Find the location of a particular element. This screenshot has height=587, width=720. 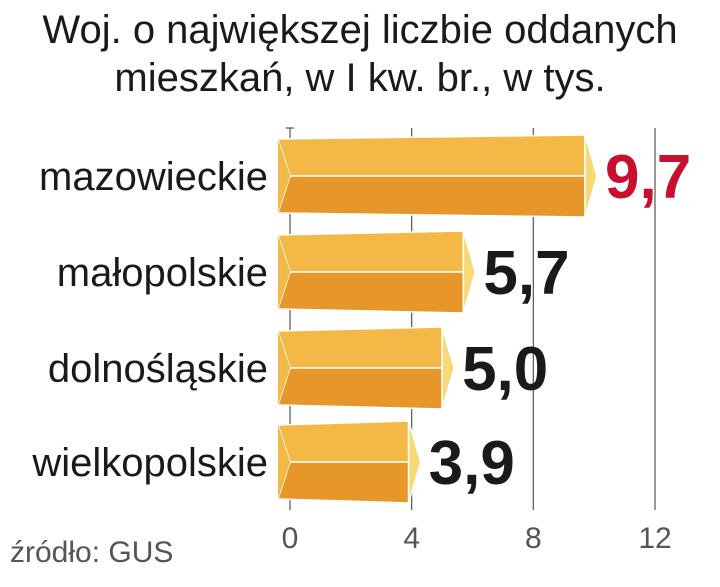

value-label-0: 9,7 is located at coordinates (648, 177).